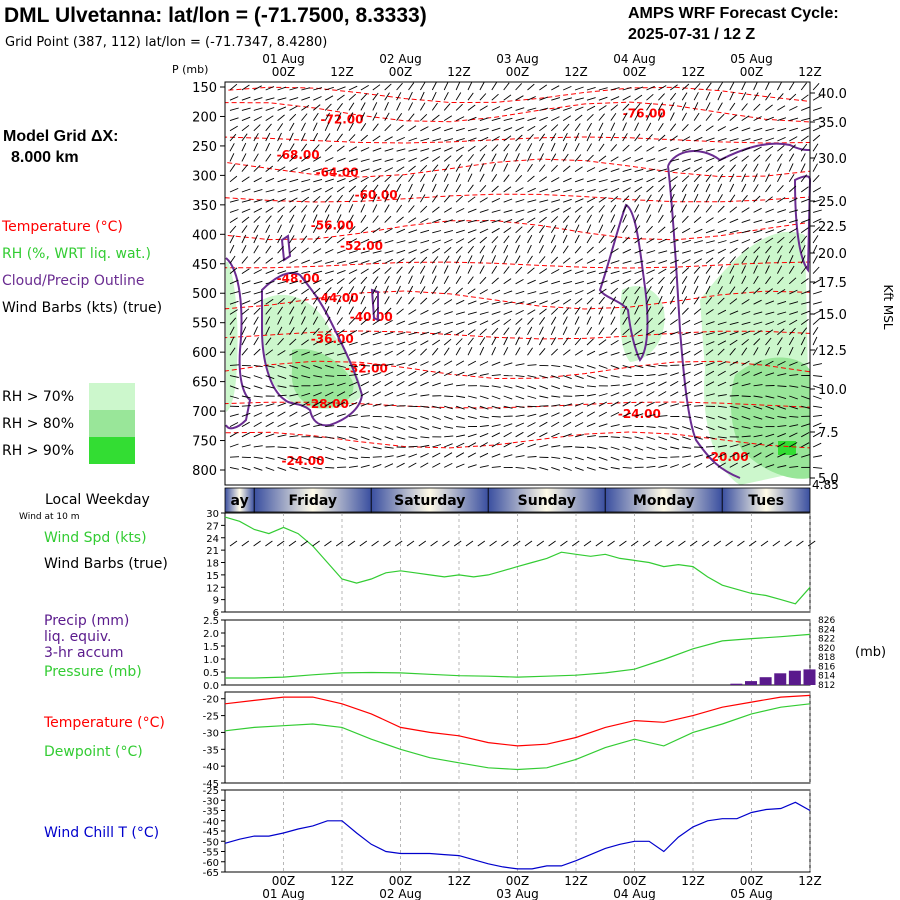 The image size is (900, 900). What do you see at coordinates (832, 94) in the screenshot?
I see `height-tick-label: 40.0` at bounding box center [832, 94].